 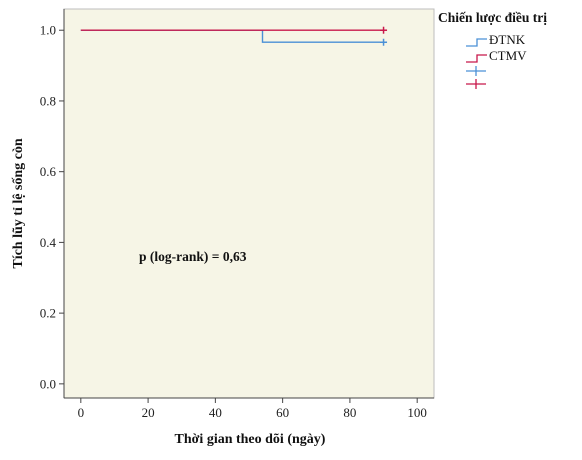 I want to click on log-rank-annotation: p (log-rank) = 0,63, so click(x=193, y=256).